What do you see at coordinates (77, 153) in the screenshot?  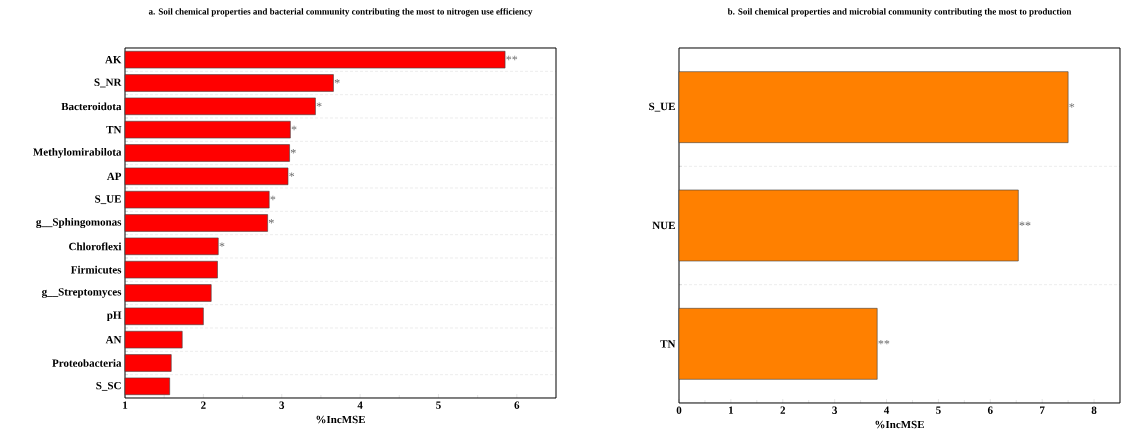 I see `y-tick-label: Methylomirabilota` at bounding box center [77, 153].